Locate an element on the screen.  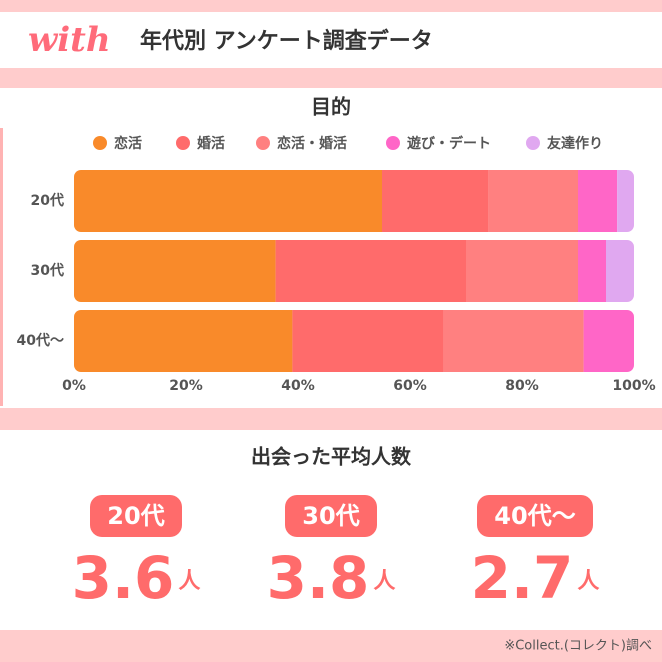
y-tick-label: 20代 is located at coordinates (47, 200).